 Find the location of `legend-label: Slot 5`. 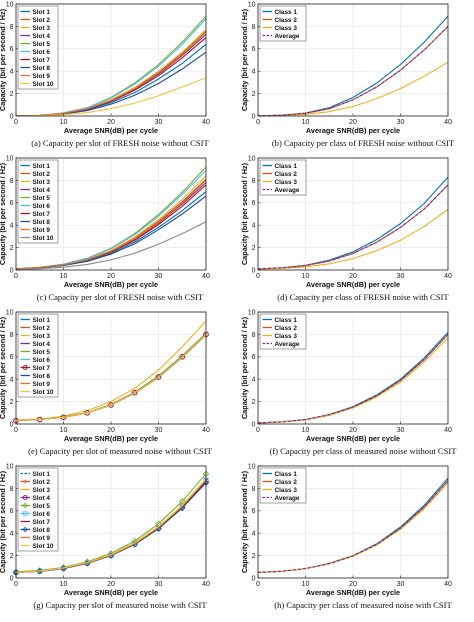

legend-label: Slot 5 is located at coordinates (42, 44).